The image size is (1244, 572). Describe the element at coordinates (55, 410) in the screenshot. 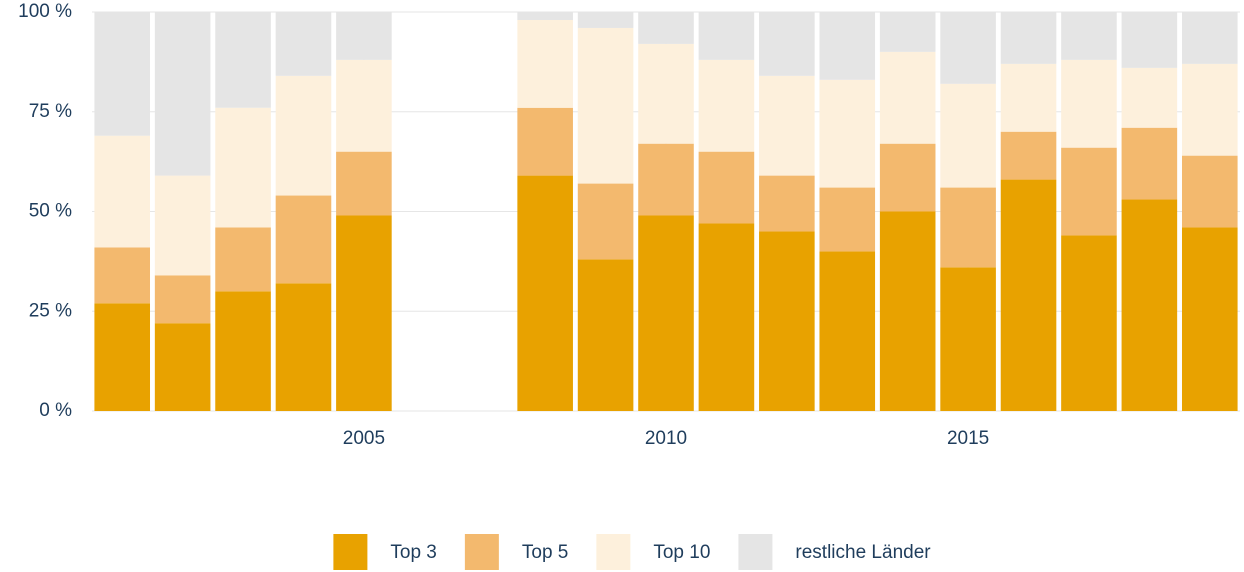

I see `y-tick-label: 0 %` at that location.